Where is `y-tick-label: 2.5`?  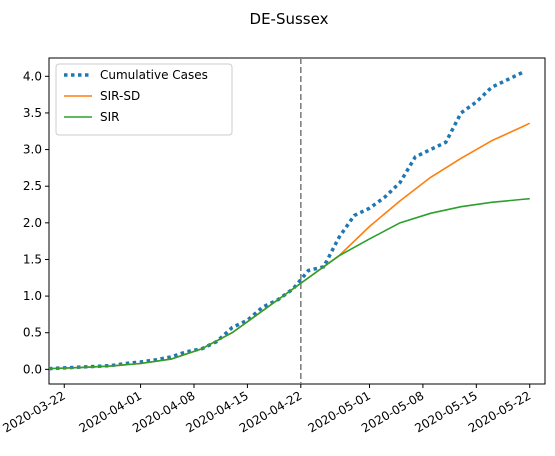 y-tick-label: 2.5 is located at coordinates (32, 186).